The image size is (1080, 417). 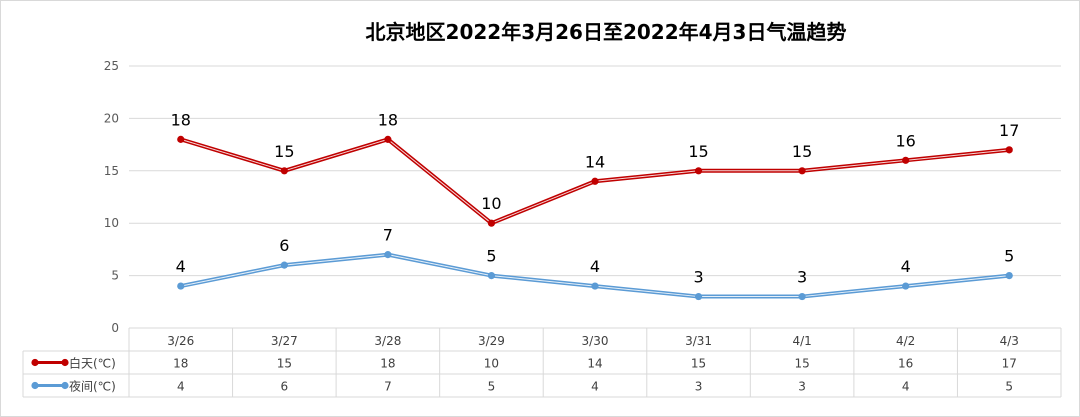 I want to click on y-tick-label: 10, so click(x=111, y=223).